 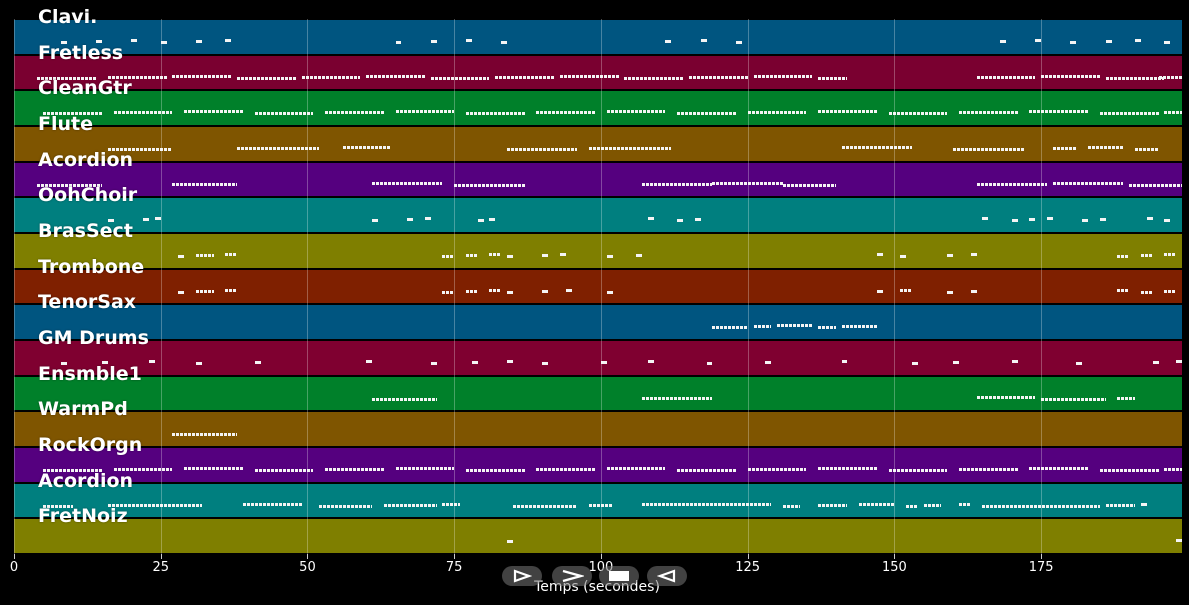 What do you see at coordinates (572, 576) in the screenshot?
I see `fast-forward-button` at bounding box center [572, 576].